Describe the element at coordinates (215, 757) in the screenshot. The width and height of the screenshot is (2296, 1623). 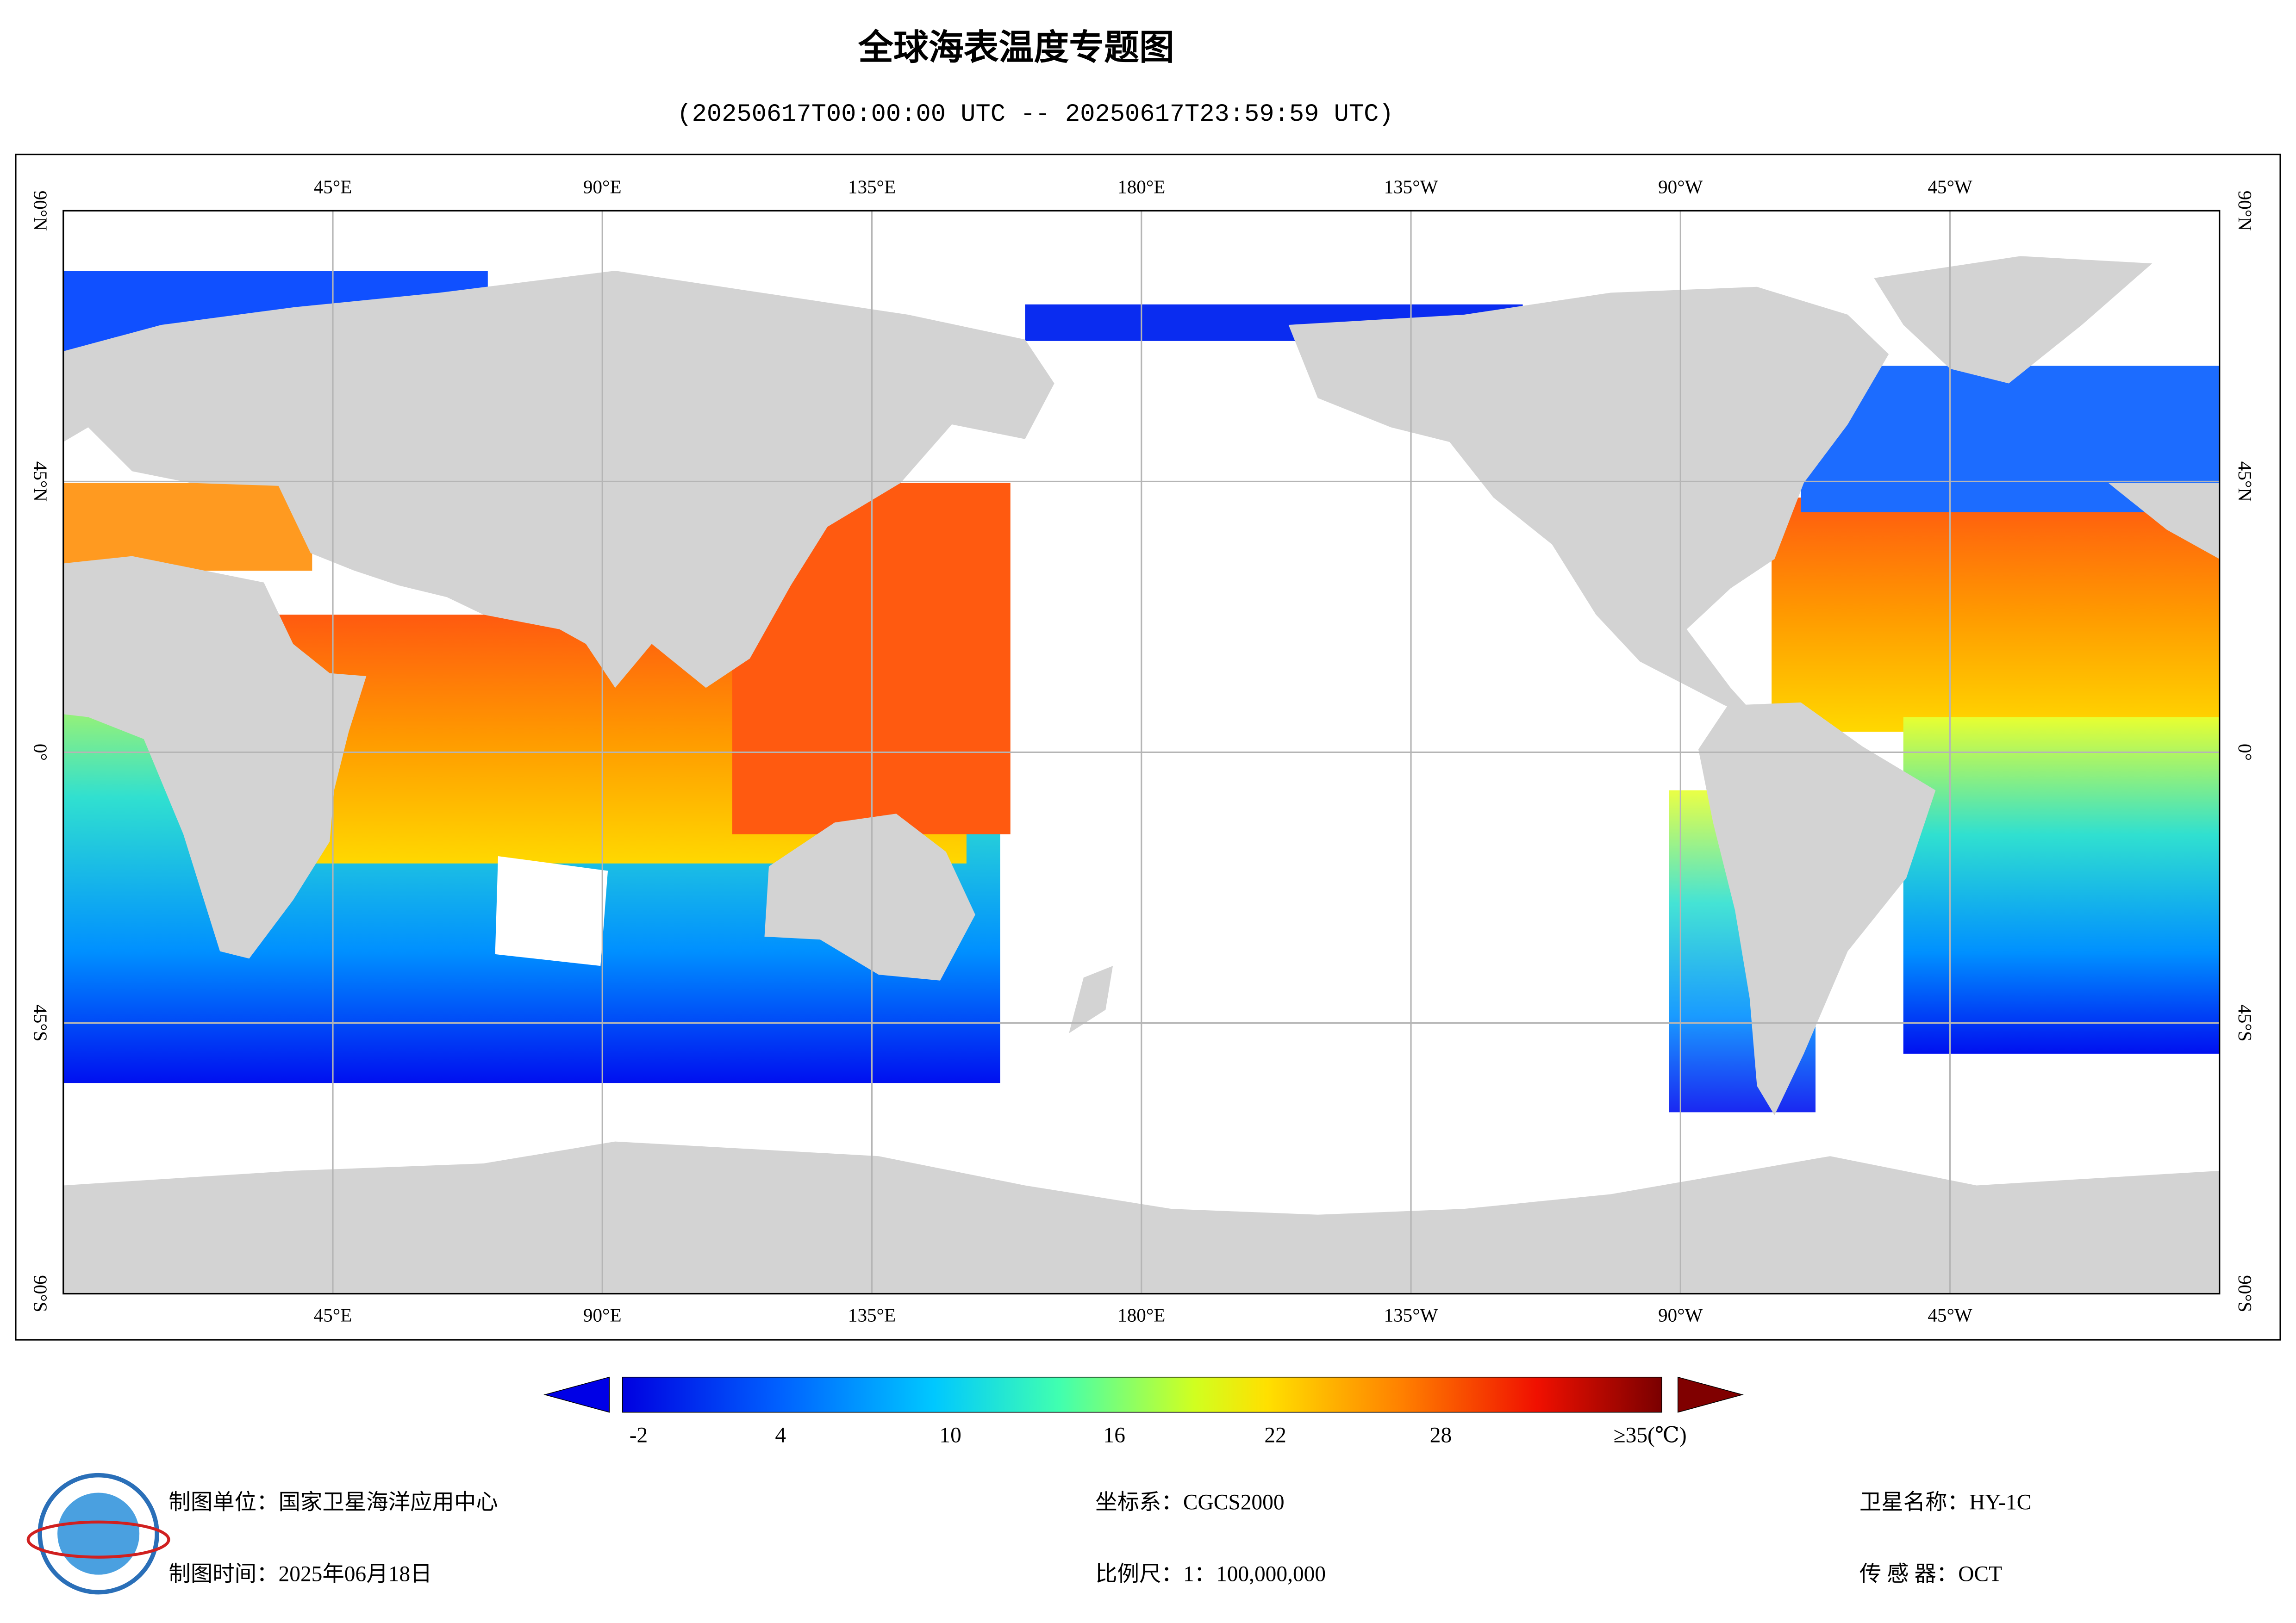
I see `land-africa` at that location.